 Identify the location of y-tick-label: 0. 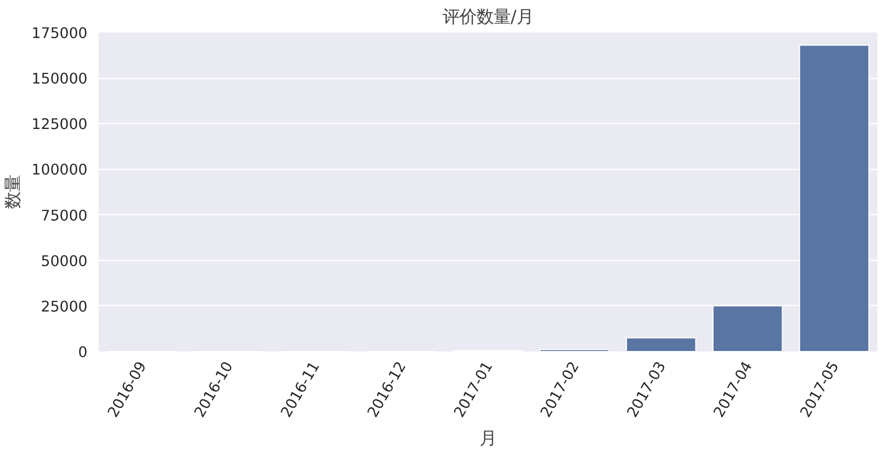
(83, 352).